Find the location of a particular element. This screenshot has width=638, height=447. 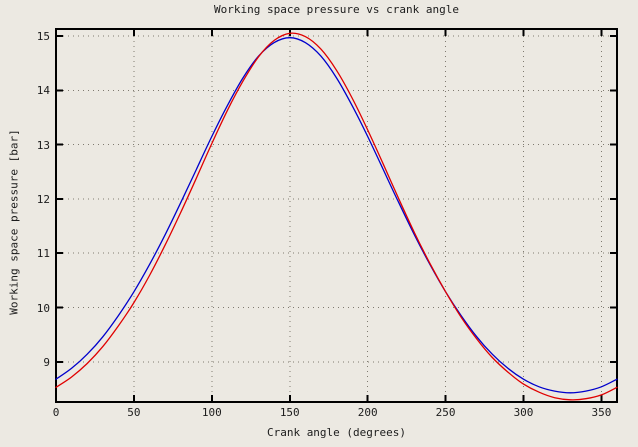

x-axis-label: Crank angle (degrees) is located at coordinates (336, 432).